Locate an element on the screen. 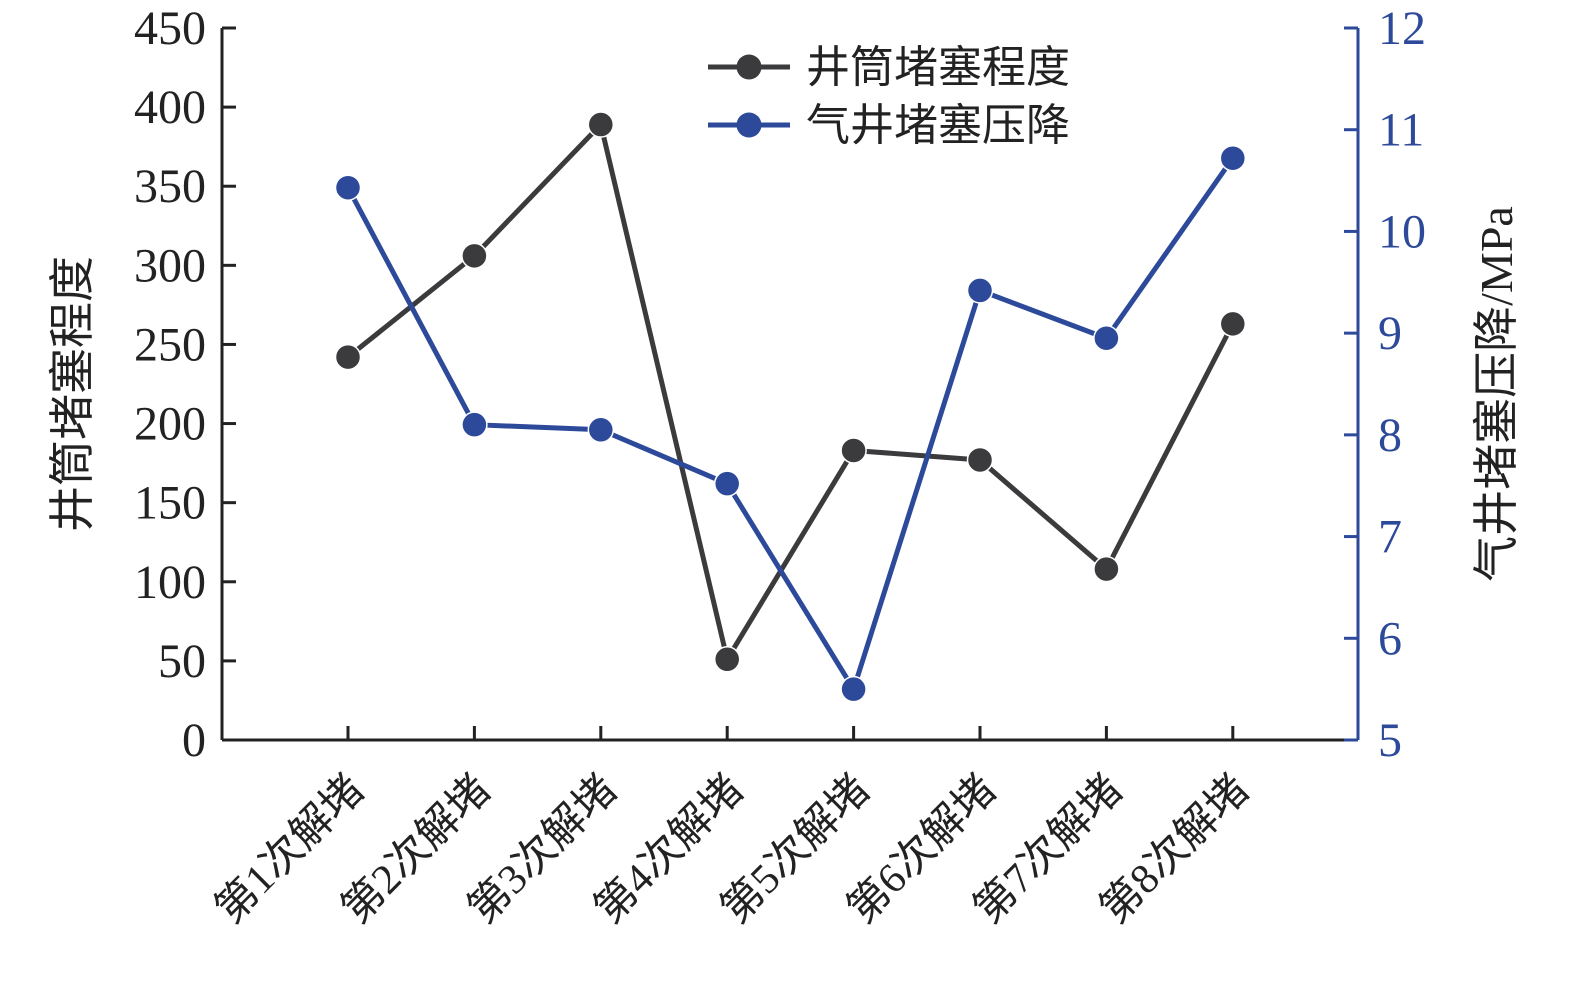 The width and height of the screenshot is (1575, 988). y-left-tick-label: 400 is located at coordinates (170, 107).